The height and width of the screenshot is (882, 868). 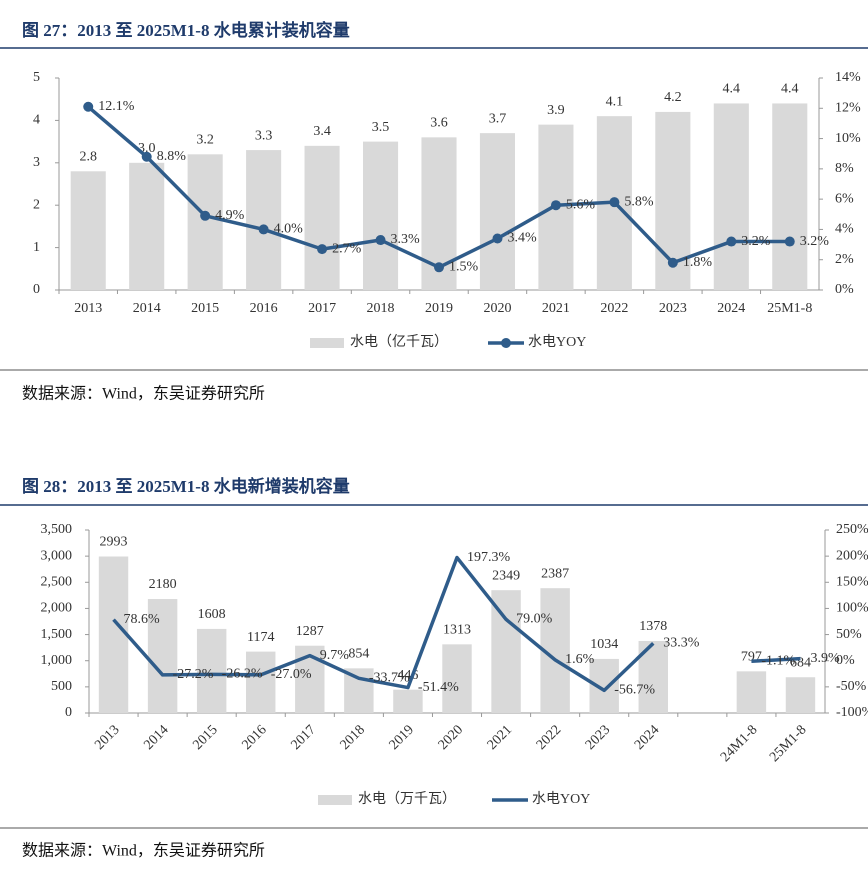 I want to click on line-label: 1.5%, so click(x=464, y=267).